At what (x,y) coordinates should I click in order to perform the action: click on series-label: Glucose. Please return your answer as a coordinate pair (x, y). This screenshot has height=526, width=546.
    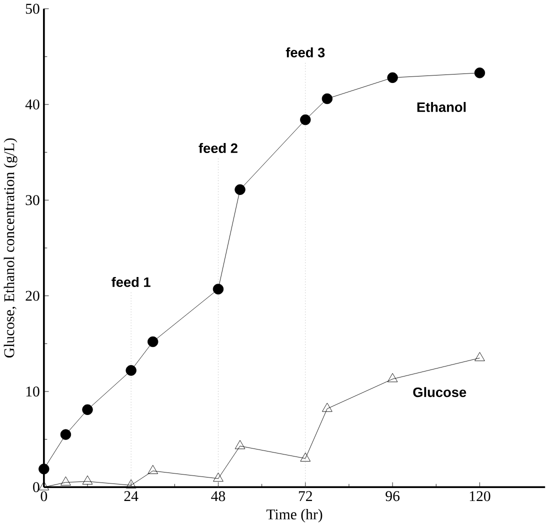
    Looking at the image, I should click on (439, 391).